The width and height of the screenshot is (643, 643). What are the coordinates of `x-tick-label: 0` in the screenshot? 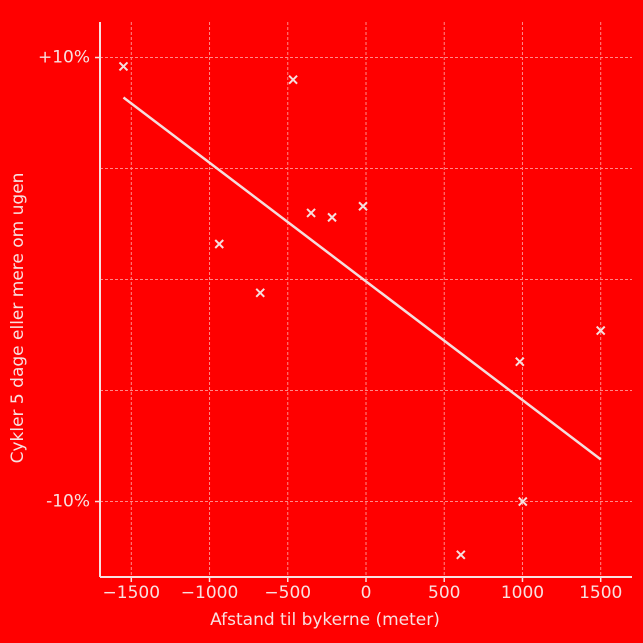 It's located at (366, 593).